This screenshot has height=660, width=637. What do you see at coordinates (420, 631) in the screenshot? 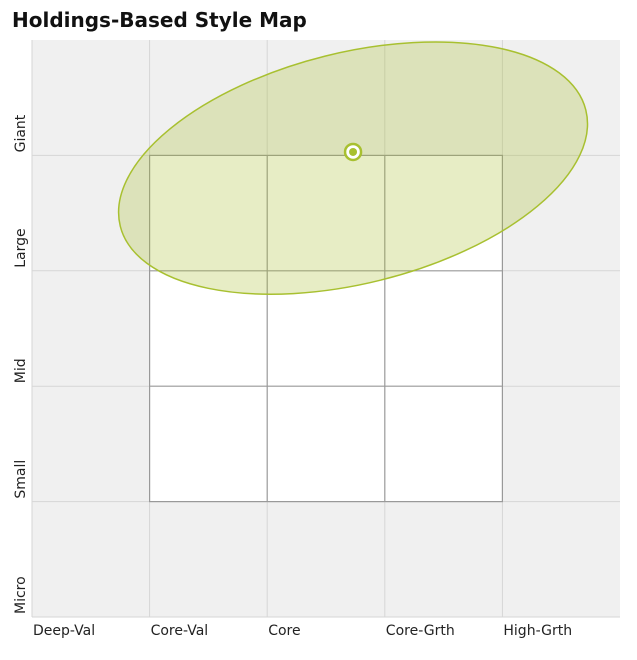
I see `x-tick-label: Core-Grth` at bounding box center [420, 631].